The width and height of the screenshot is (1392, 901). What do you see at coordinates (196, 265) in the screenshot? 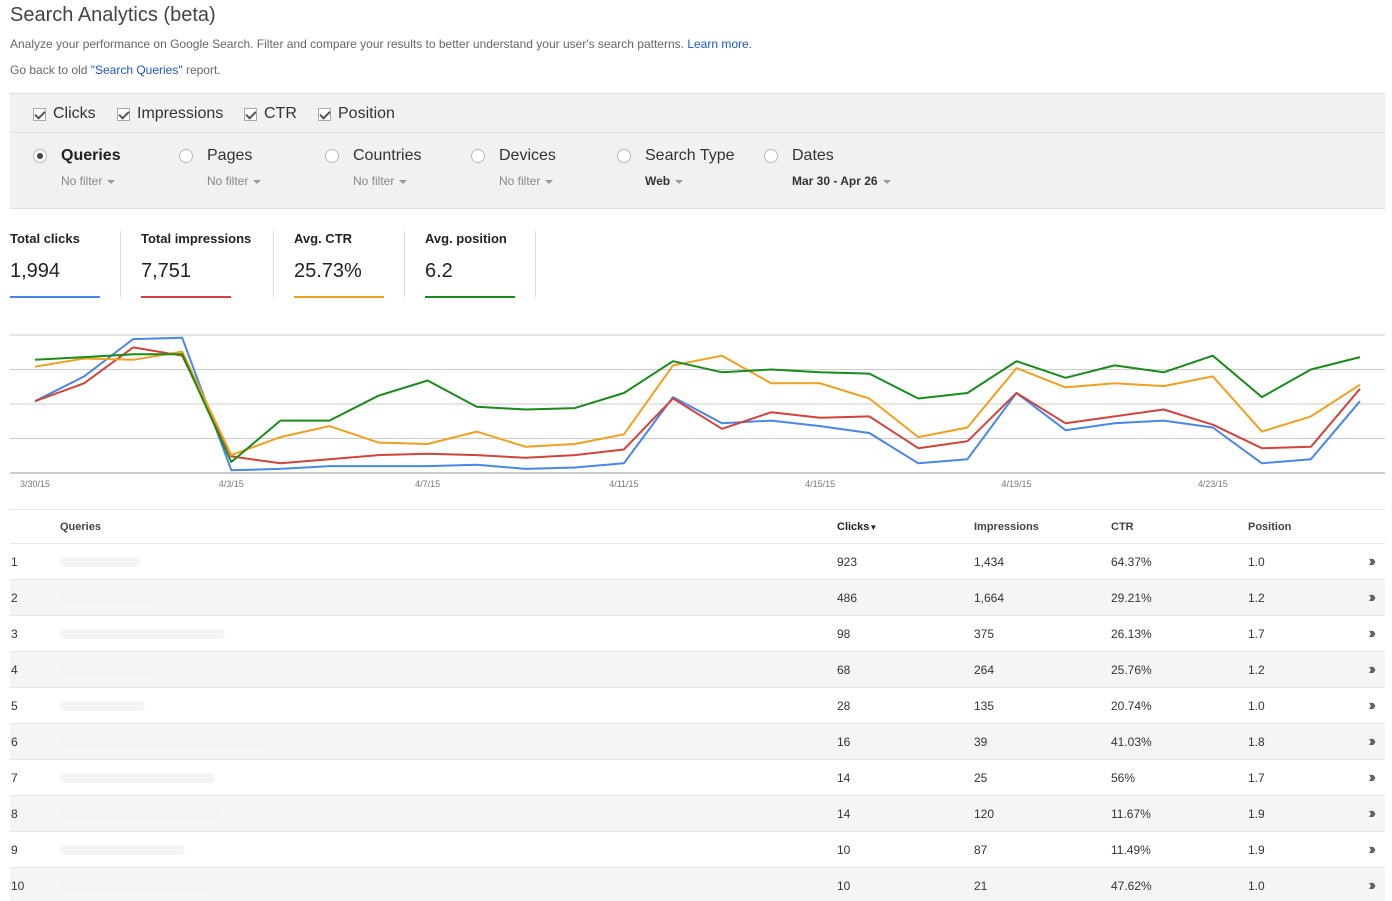
I see `total-impressions-card: Total impressions 7,751` at bounding box center [196, 265].